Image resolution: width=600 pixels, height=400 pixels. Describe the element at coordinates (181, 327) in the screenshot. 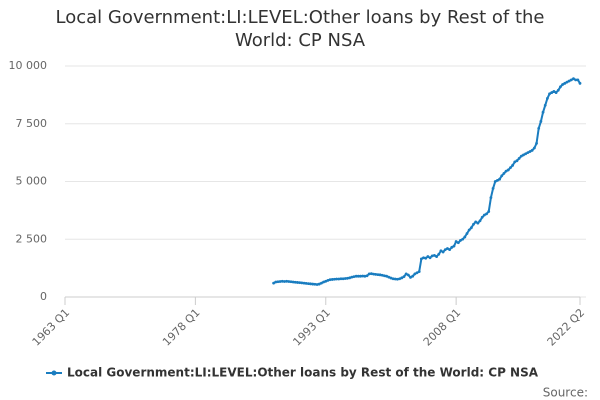

I see `x-tick-label: 1978 Q1` at that location.